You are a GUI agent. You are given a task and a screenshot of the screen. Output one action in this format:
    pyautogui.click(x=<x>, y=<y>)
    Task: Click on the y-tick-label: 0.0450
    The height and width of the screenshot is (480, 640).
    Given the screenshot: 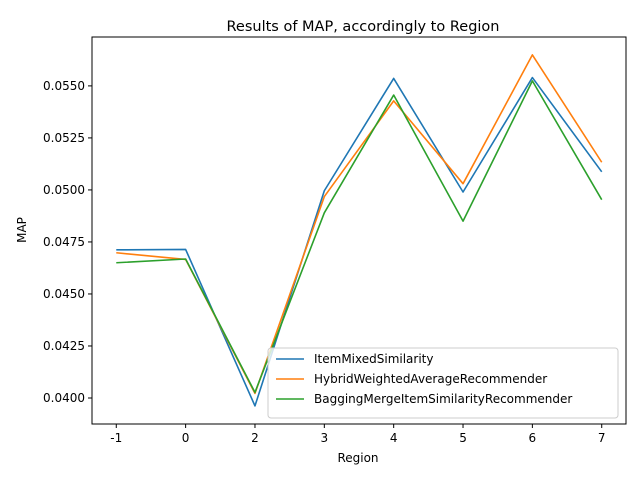 What is the action you would take?
    pyautogui.click(x=64, y=294)
    